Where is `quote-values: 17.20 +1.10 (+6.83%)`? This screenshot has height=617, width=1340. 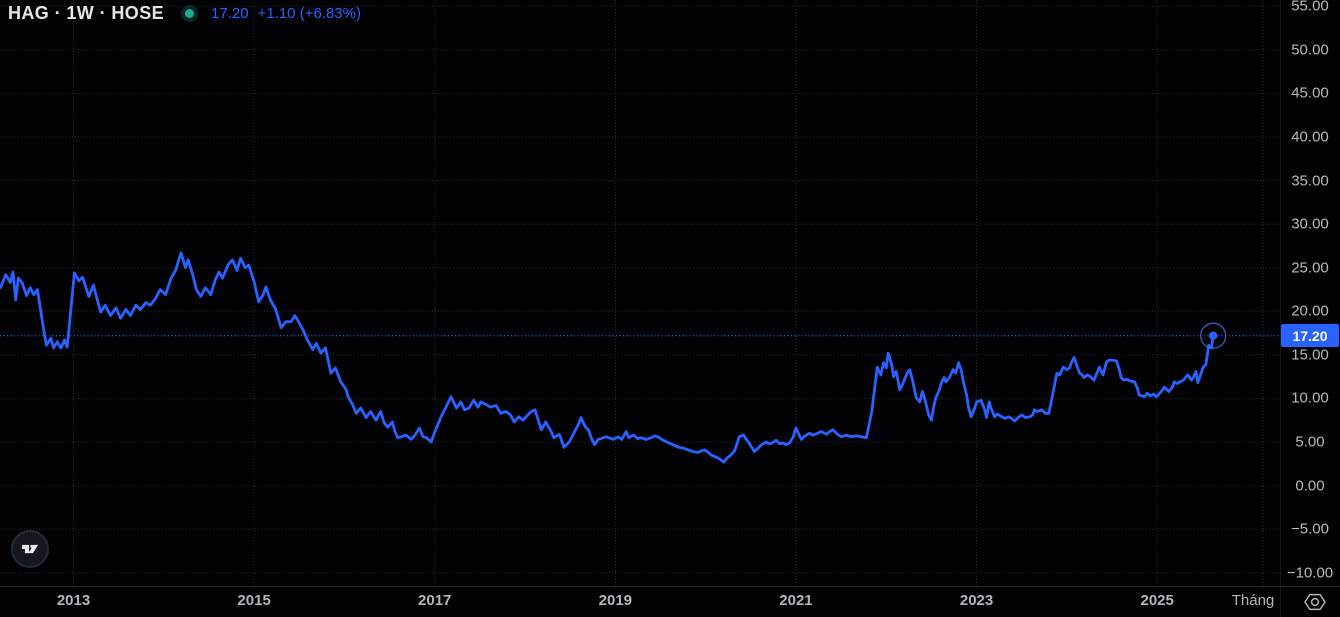
quote-values: 17.20 +1.10 (+6.83%) is located at coordinates (286, 13).